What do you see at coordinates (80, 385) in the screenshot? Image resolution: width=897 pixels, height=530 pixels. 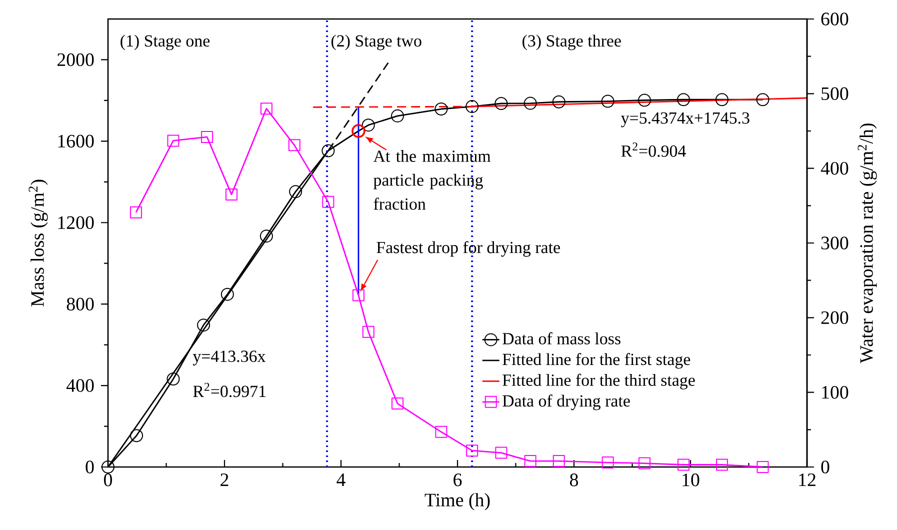 I see `y-tick-label: 400` at bounding box center [80, 385].